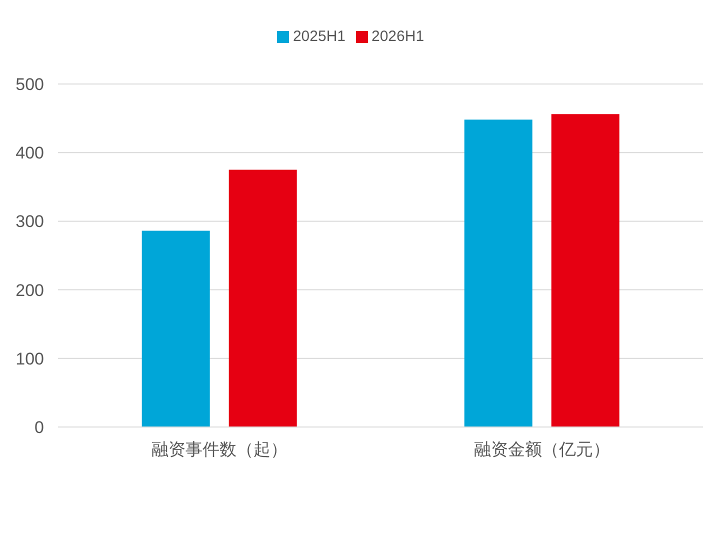 The width and height of the screenshot is (722, 550). Describe the element at coordinates (219, 450) in the screenshot. I see `x-tick-label: 融资事件数（起）` at that location.